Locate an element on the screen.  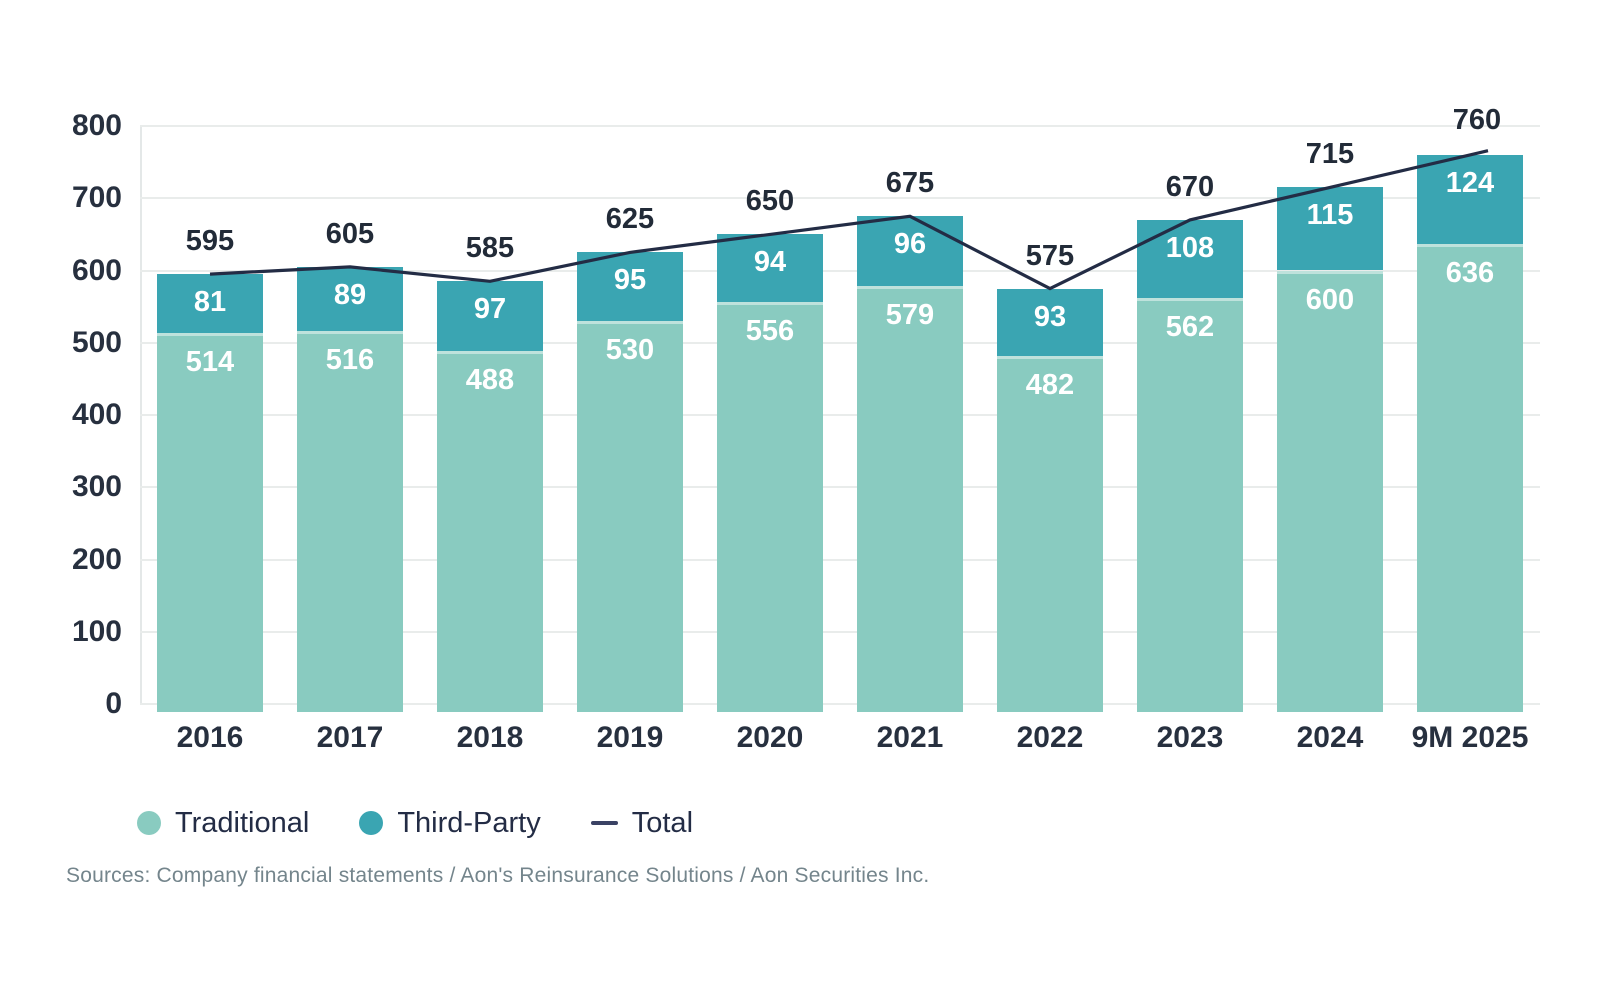
y-tick-label: 200 is located at coordinates (96, 559).